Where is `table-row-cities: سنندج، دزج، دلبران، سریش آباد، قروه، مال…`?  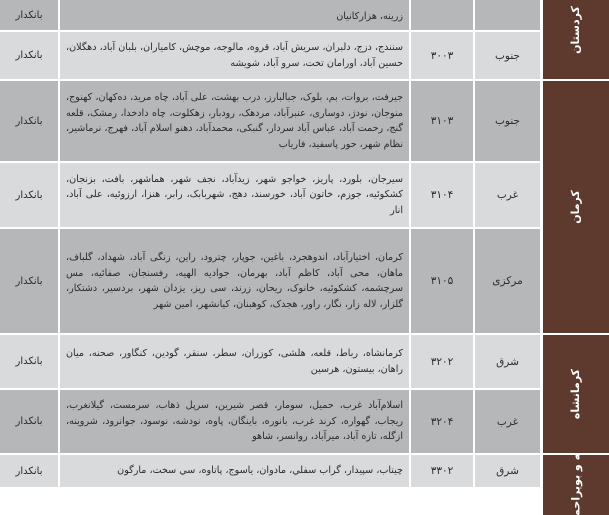 table-row-cities: سنندج، دزج، دلبران، سریش آباد، قروه، مال… is located at coordinates (234, 55).